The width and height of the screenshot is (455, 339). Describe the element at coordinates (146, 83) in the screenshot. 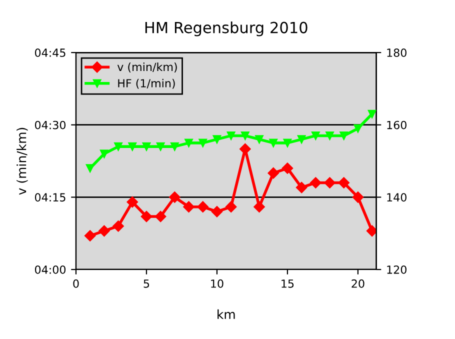

I see `legend-label: HF (1/min)` at that location.